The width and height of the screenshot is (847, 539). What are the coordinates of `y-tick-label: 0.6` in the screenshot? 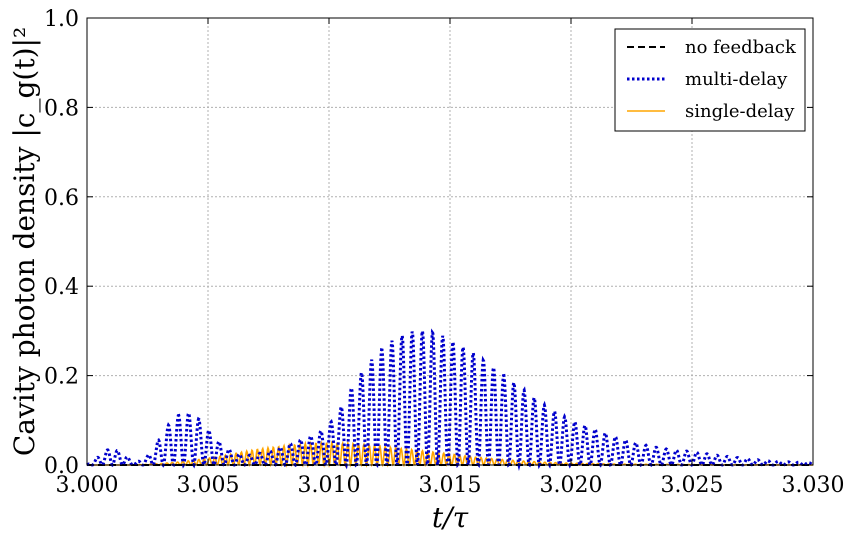 It's located at (61, 198).